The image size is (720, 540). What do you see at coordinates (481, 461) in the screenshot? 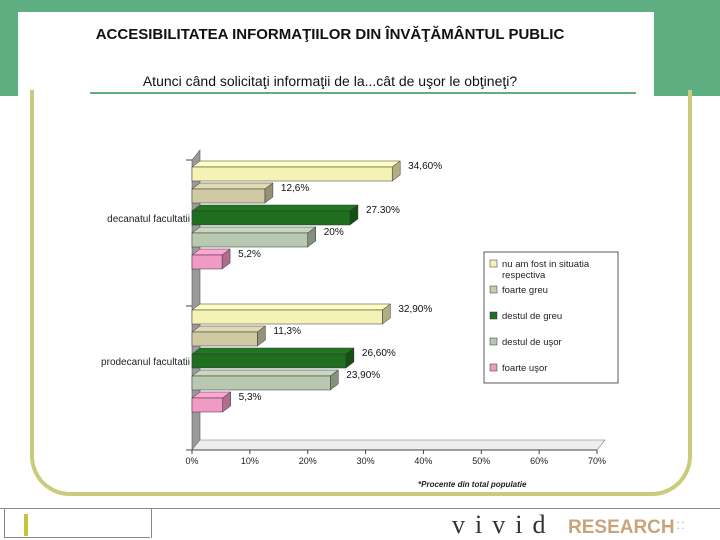
I see `x-tick-label: 50%` at bounding box center [481, 461].